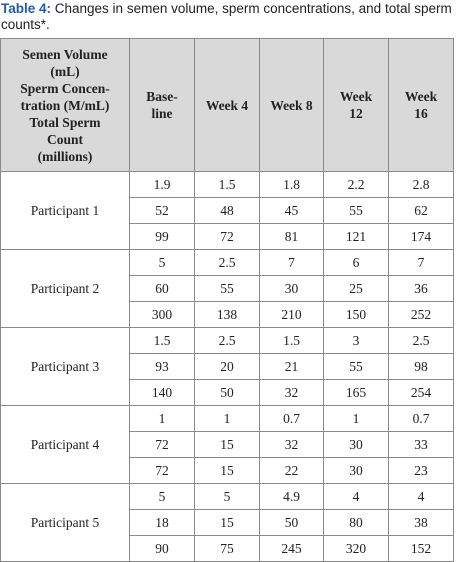 Image resolution: width=456 pixels, height=562 pixels. What do you see at coordinates (291, 236) in the screenshot?
I see `table-cell: 81` at bounding box center [291, 236].